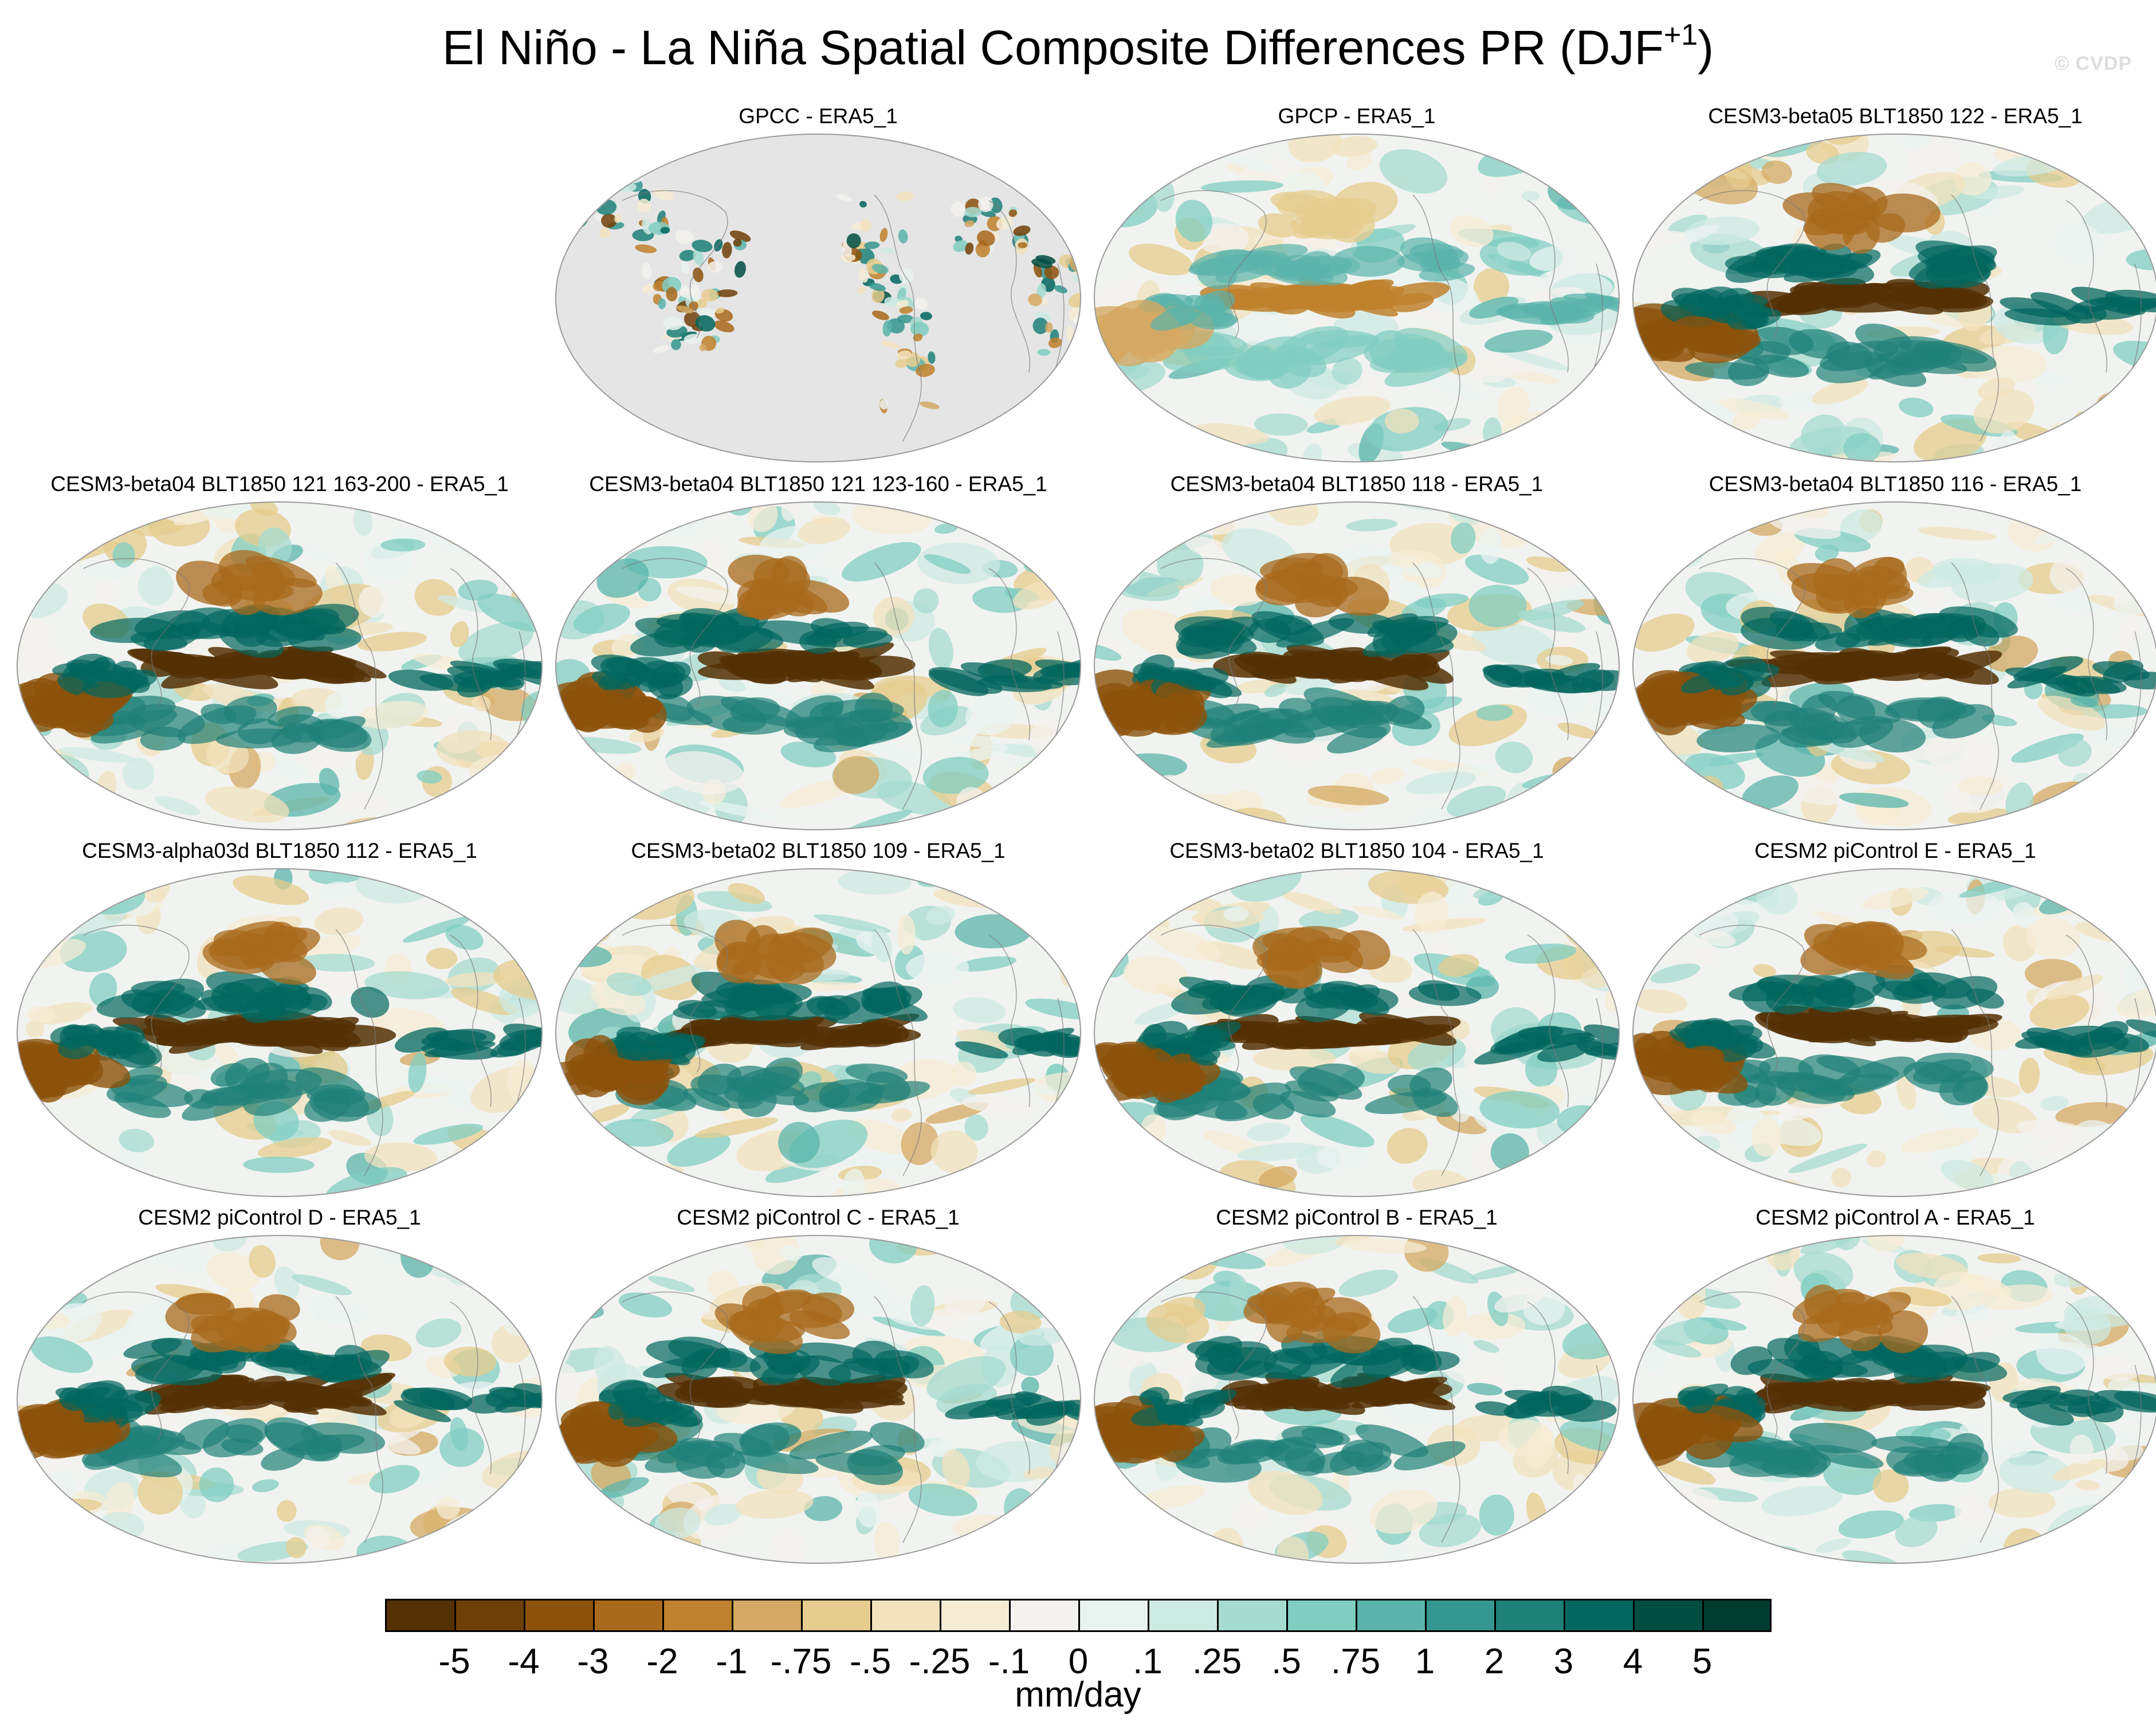 This screenshot has width=2156, height=1730. What do you see at coordinates (1357, 1032) in the screenshot?
I see `robinson-map` at bounding box center [1357, 1032].